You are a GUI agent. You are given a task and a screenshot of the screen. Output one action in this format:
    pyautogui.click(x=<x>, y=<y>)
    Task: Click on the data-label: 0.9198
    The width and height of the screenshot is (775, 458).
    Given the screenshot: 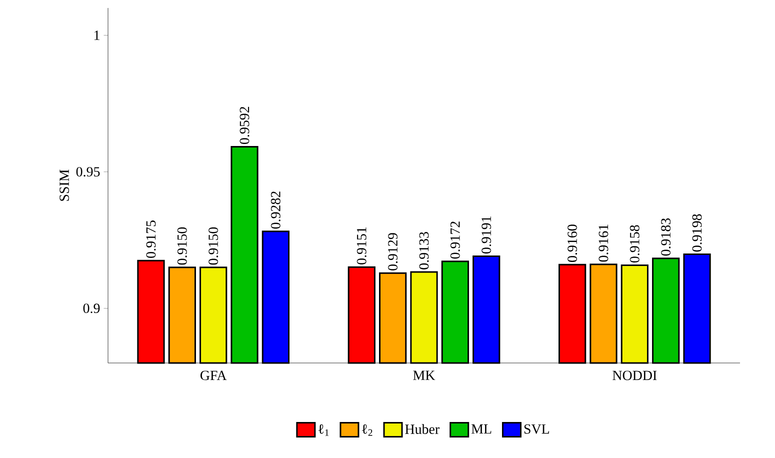 What is the action you would take?
    pyautogui.click(x=697, y=233)
    